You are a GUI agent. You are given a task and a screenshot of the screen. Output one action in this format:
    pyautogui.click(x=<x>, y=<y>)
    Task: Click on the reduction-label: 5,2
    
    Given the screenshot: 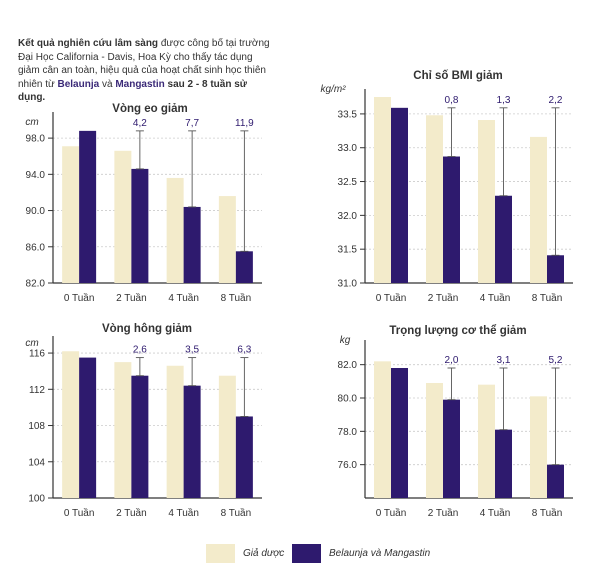 What is the action you would take?
    pyautogui.click(x=556, y=360)
    